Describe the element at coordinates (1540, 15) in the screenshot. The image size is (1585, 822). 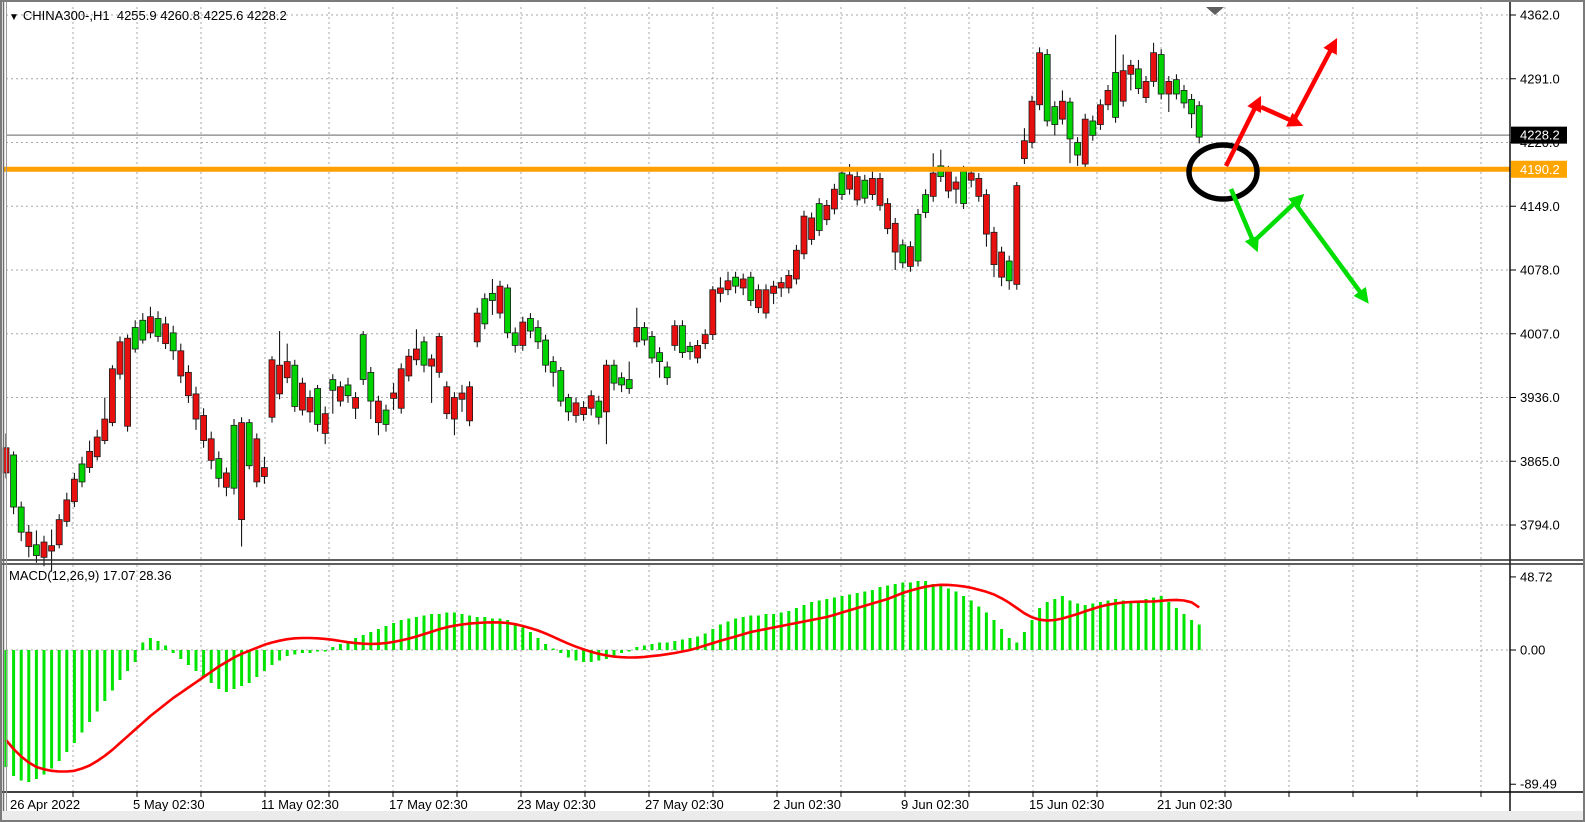
I see `price-axis-label: 4362.0` at that location.